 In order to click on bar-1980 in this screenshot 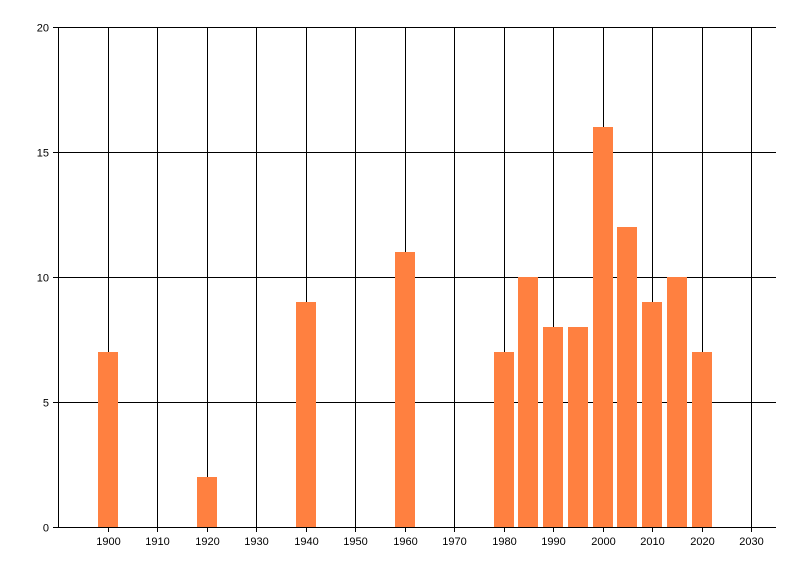, I will do `click(504, 439)`.